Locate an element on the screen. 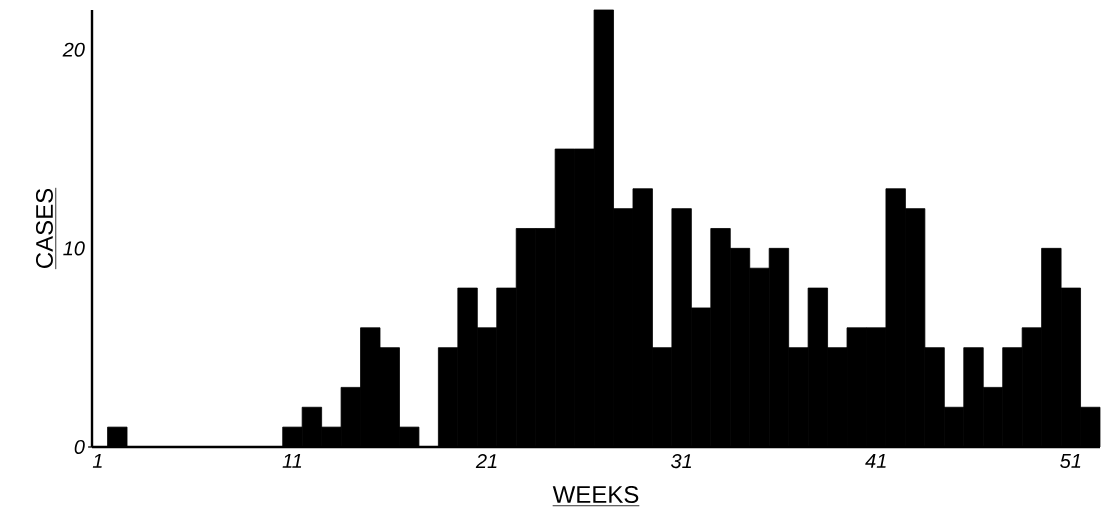 The width and height of the screenshot is (1110, 519). x-tick-label: 31 is located at coordinates (681, 461).